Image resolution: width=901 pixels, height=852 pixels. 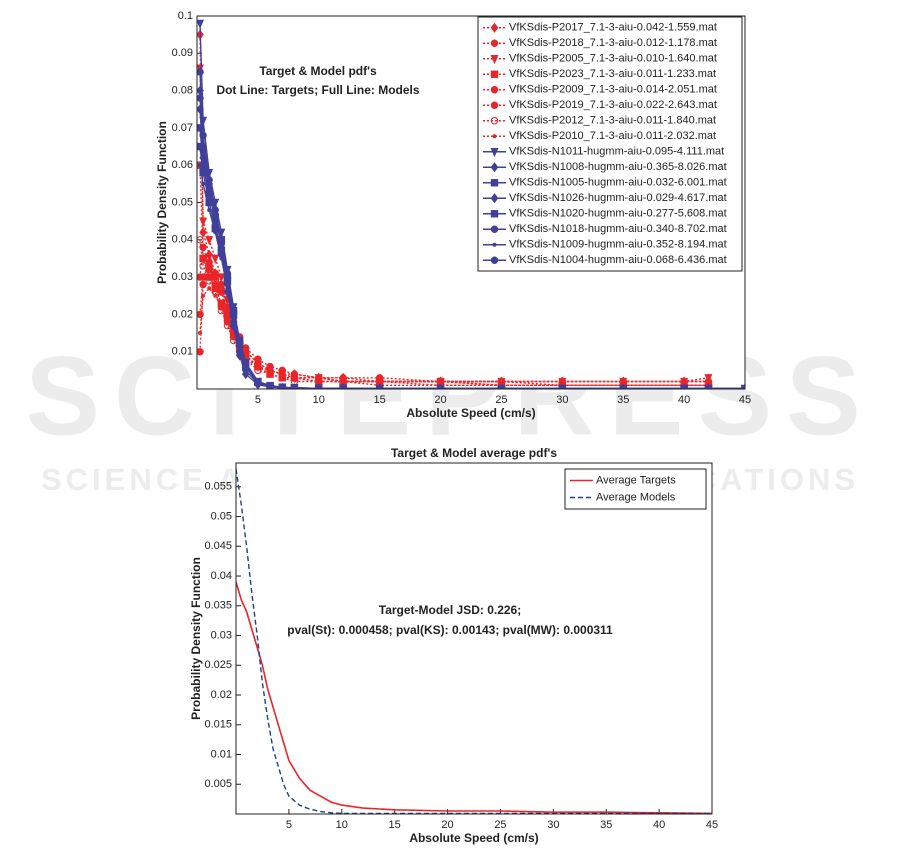 I want to click on y-tick-label: 0.045, so click(x=218, y=546).